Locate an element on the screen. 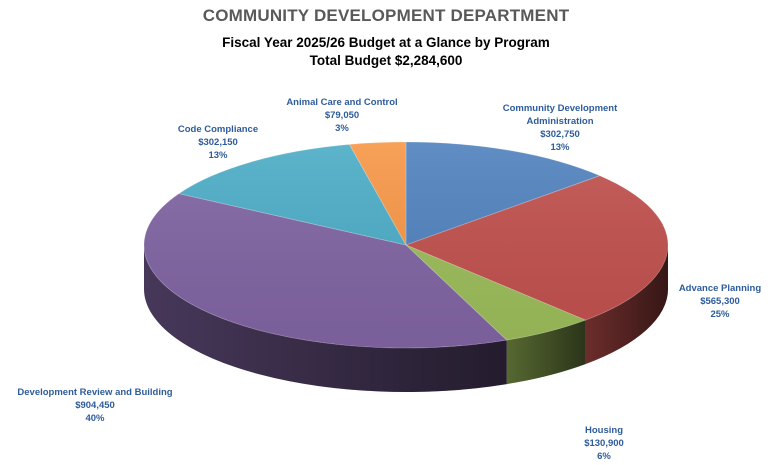 Image resolution: width=772 pixels, height=465 pixels. label-value: $904,450 is located at coordinates (95, 405).